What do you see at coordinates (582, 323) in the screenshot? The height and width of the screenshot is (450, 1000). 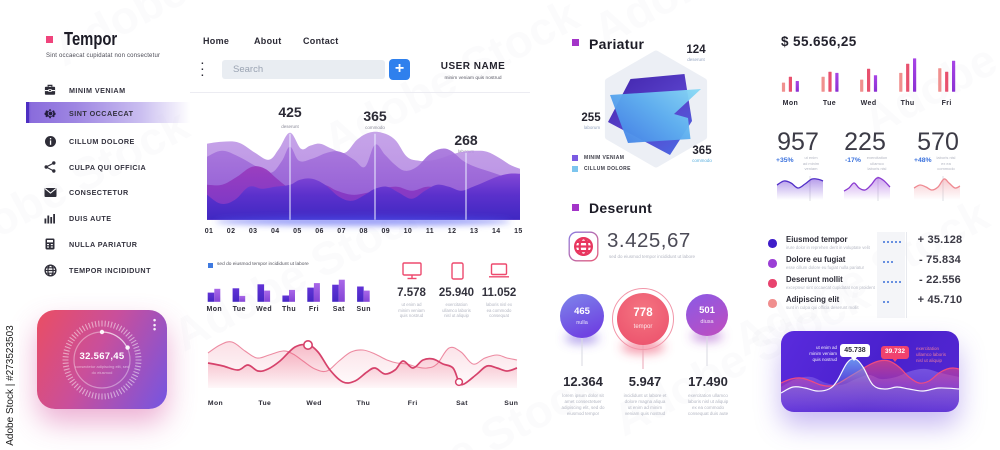 I see `svg-text: nulla` at bounding box center [582, 323].